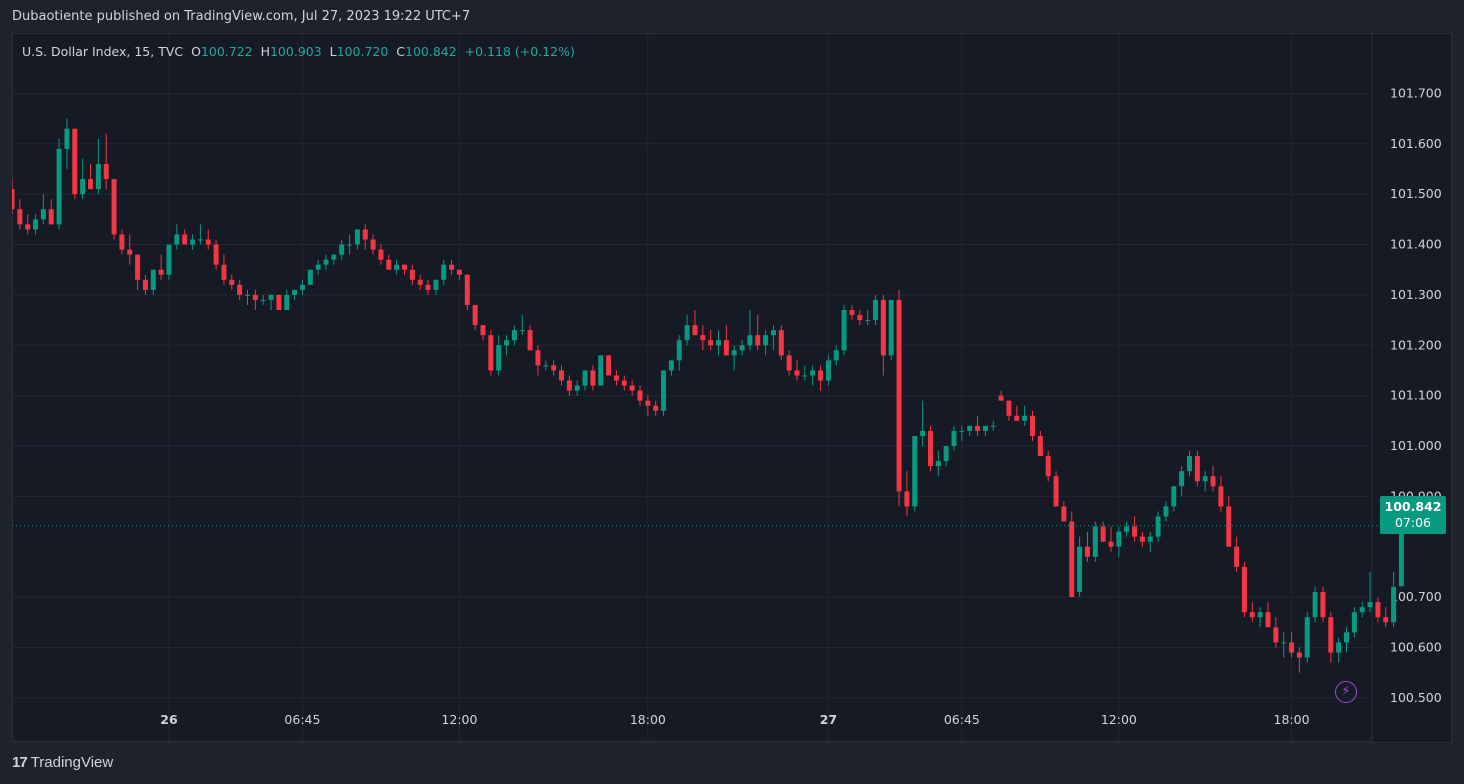  What do you see at coordinates (62, 762) in the screenshot?
I see `footer-brand: 17 TradingView` at bounding box center [62, 762].